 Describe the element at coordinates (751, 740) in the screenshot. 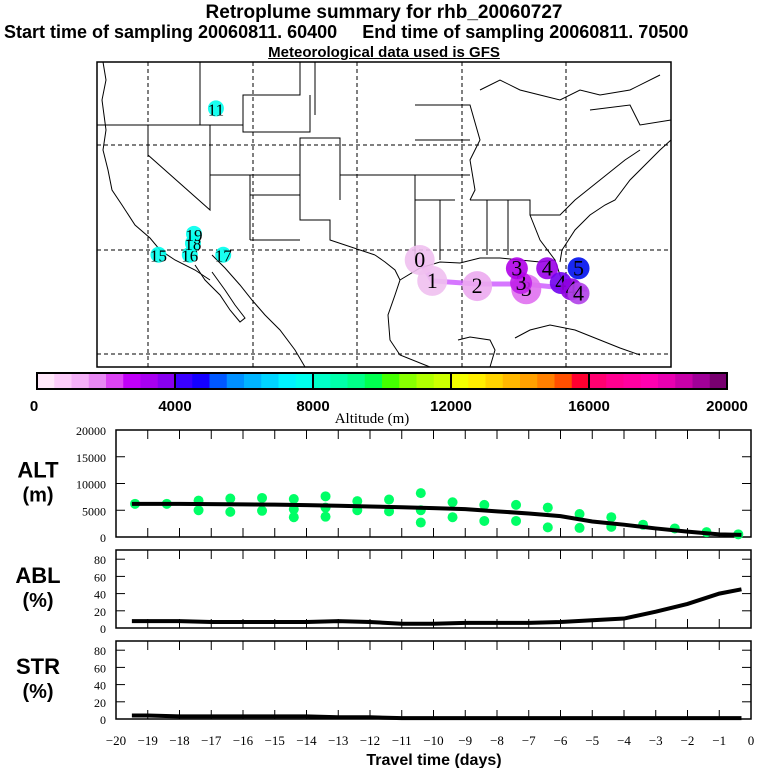

I see `x-tick-label: 0` at that location.